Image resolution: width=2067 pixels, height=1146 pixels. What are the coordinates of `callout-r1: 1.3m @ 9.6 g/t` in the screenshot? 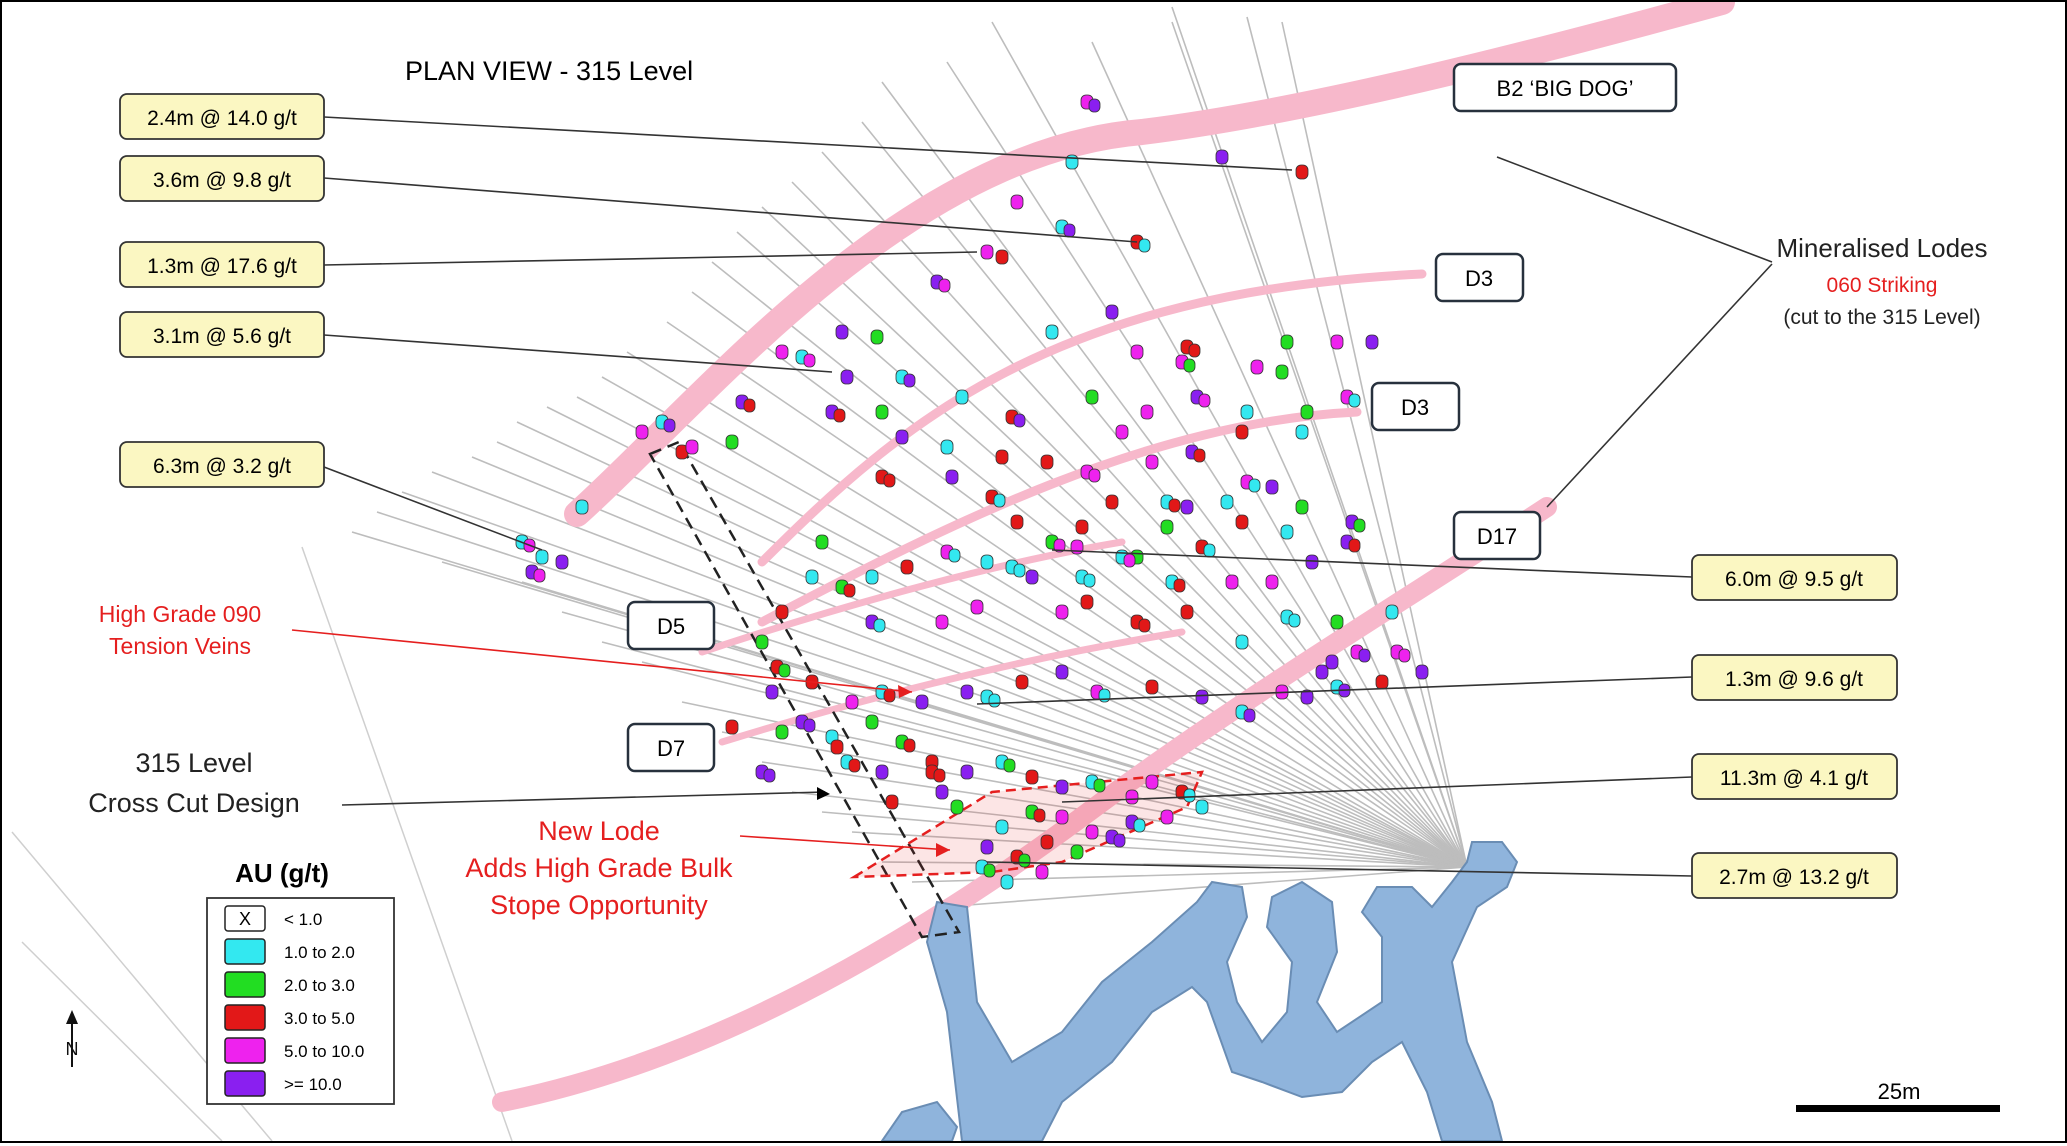 It's located at (1794, 677).